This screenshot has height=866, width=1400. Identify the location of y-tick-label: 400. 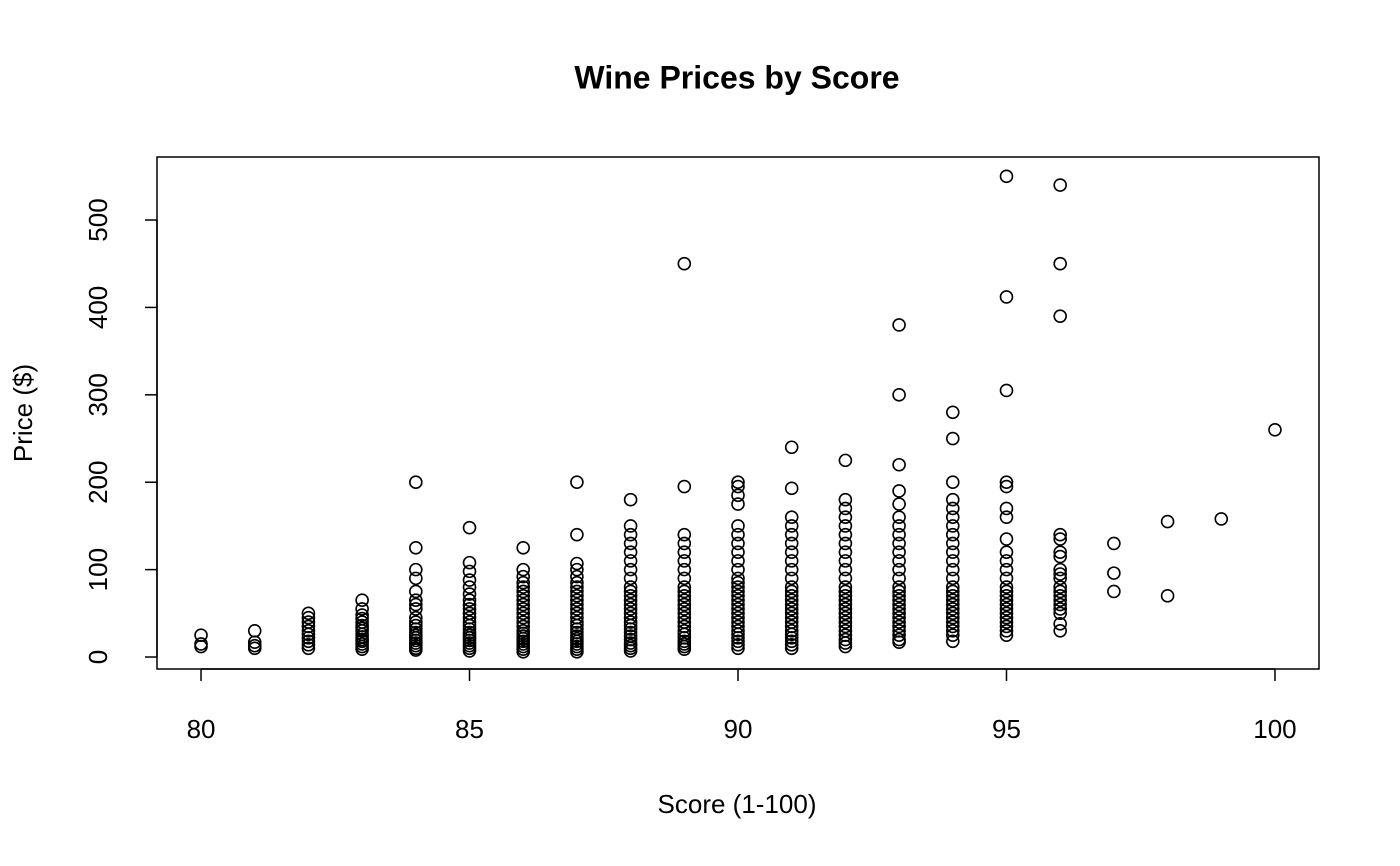
(98, 307).